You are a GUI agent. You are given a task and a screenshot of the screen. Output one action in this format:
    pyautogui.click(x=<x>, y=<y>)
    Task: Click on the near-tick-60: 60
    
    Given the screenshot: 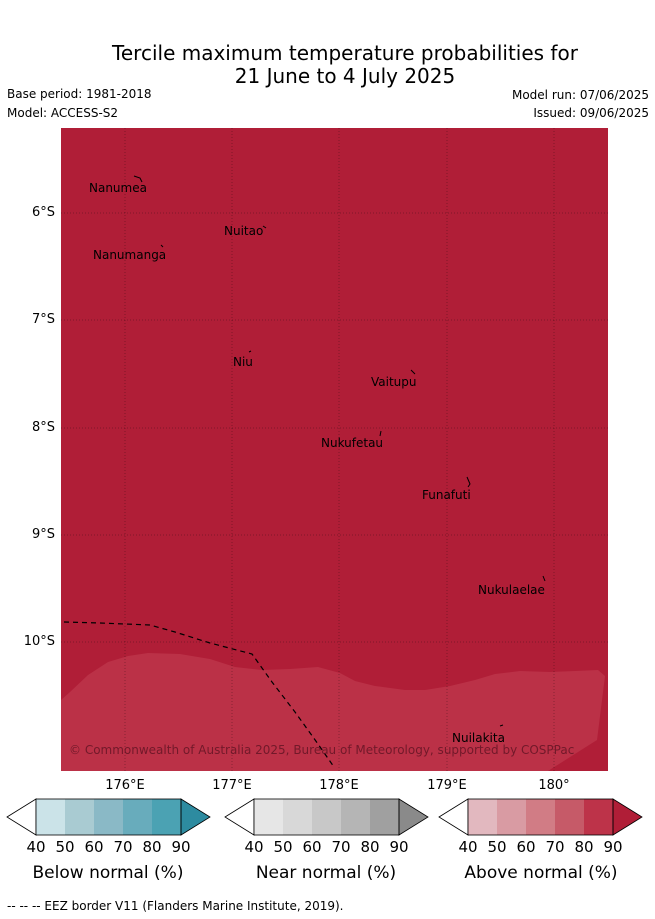 What is the action you would take?
    pyautogui.click(x=312, y=847)
    